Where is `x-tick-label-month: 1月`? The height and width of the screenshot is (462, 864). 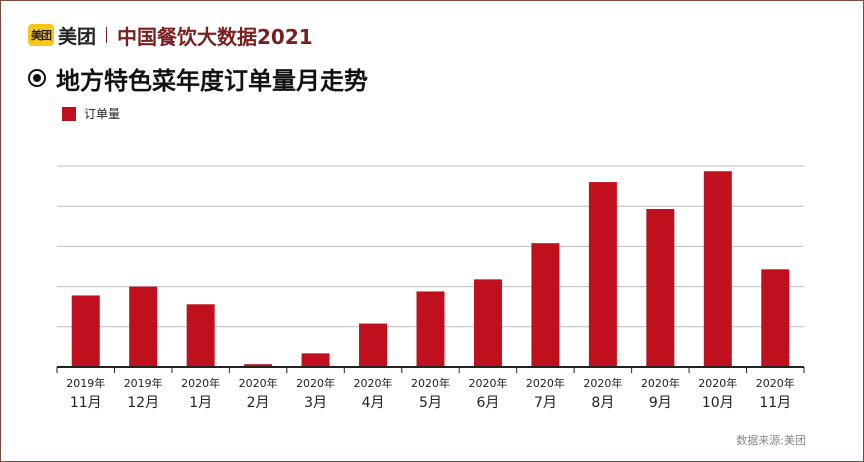 x-tick-label-month: 1月 is located at coordinates (200, 403).